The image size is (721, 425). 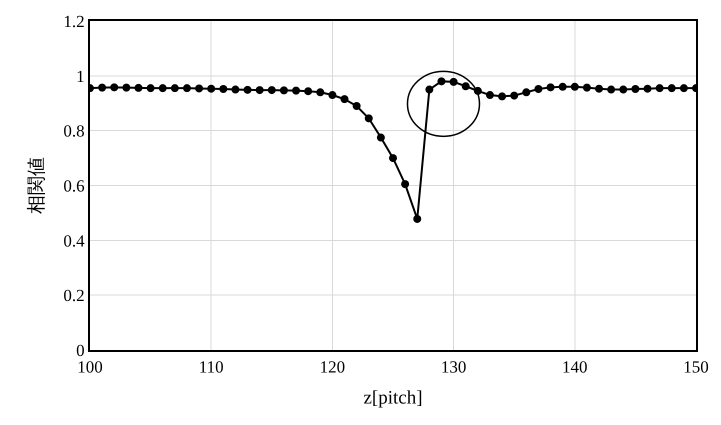 What do you see at coordinates (74, 296) in the screenshot?
I see `y-tick-label: 0.2` at bounding box center [74, 296].